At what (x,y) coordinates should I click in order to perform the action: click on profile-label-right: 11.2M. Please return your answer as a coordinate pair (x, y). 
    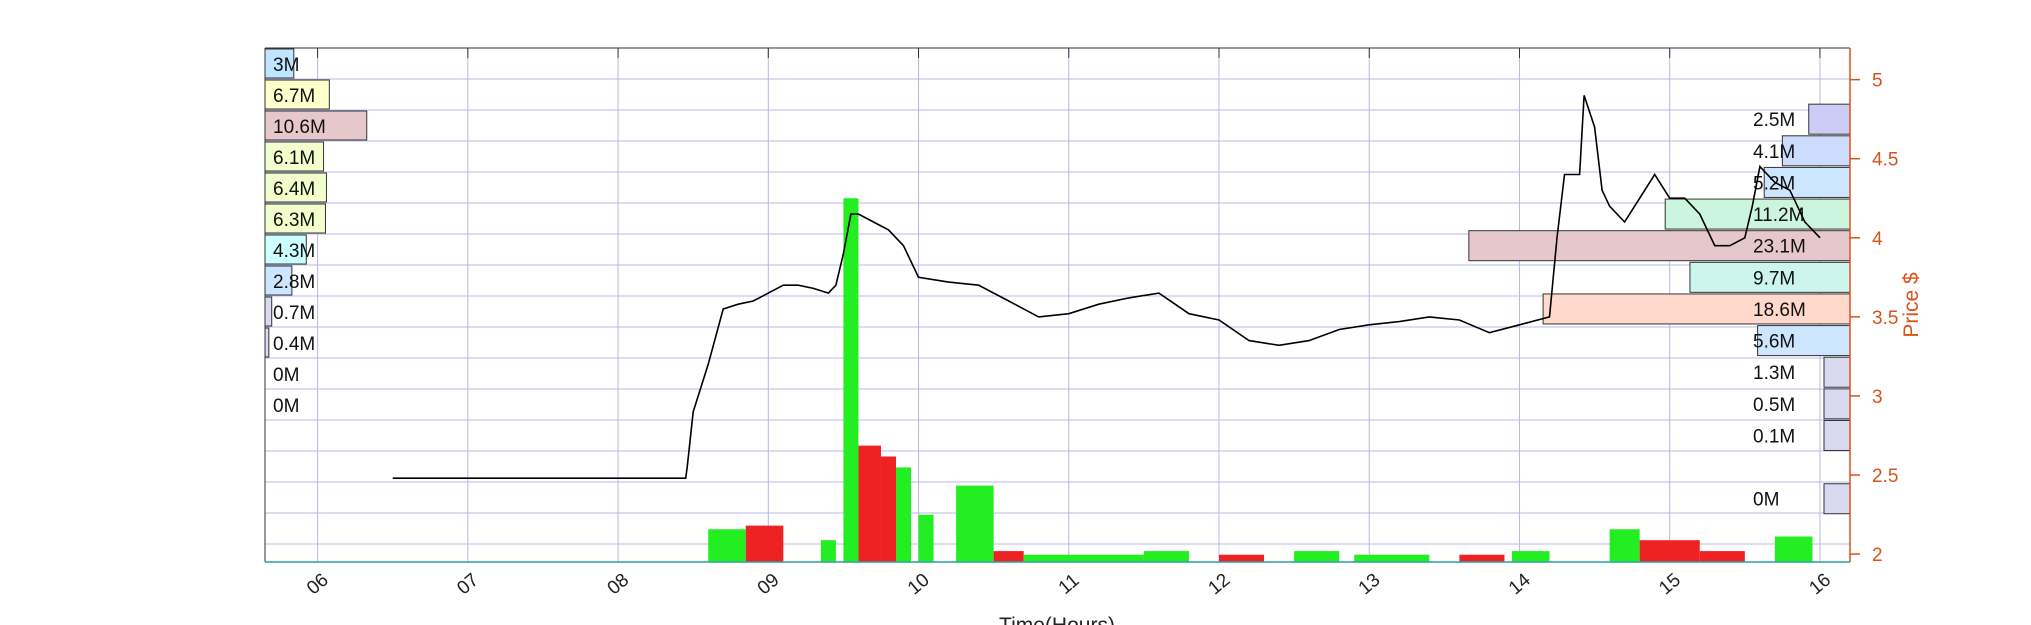
    Looking at the image, I should click on (1778, 215).